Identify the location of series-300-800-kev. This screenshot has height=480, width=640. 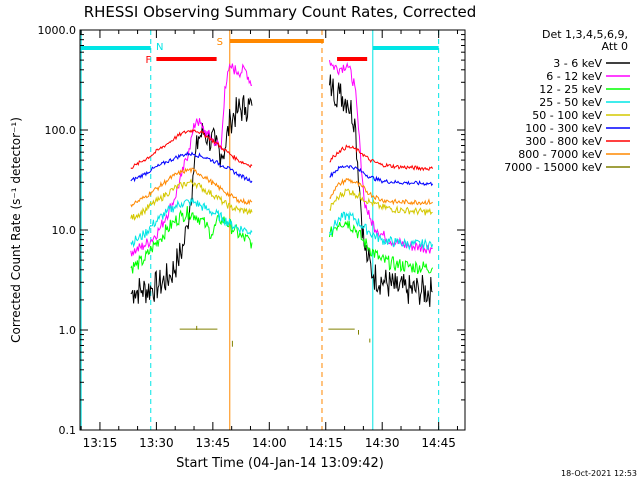
(282, 150).